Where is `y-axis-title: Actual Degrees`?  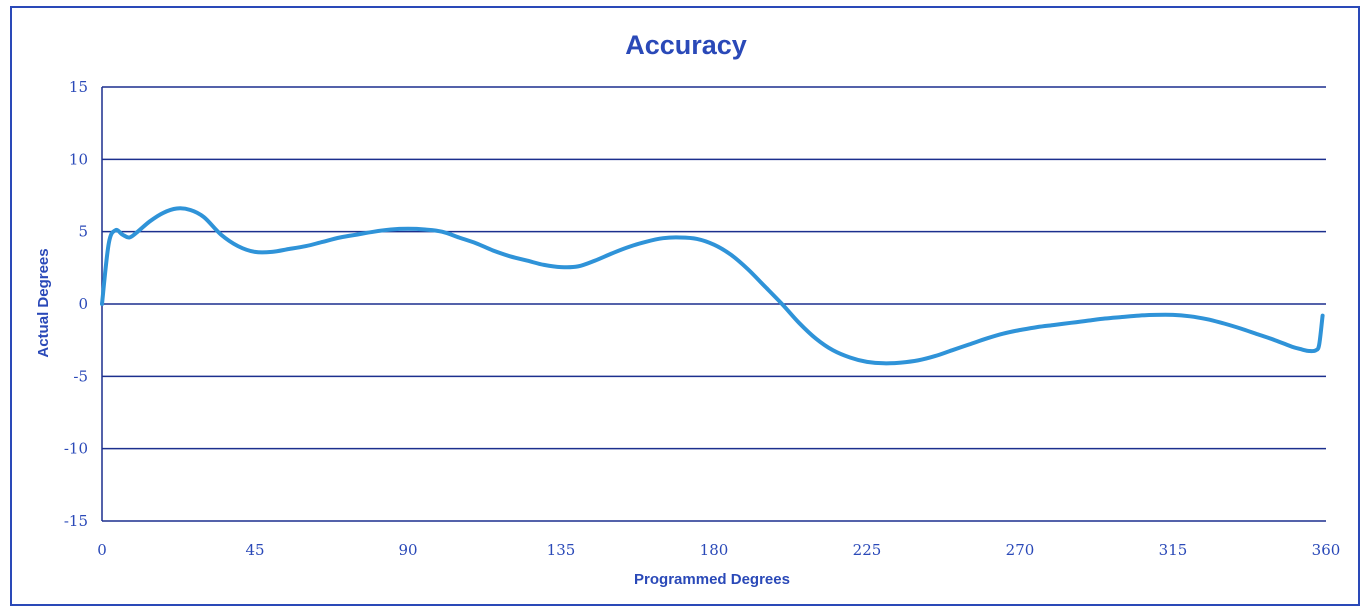 y-axis-title: Actual Degrees is located at coordinates (43, 302).